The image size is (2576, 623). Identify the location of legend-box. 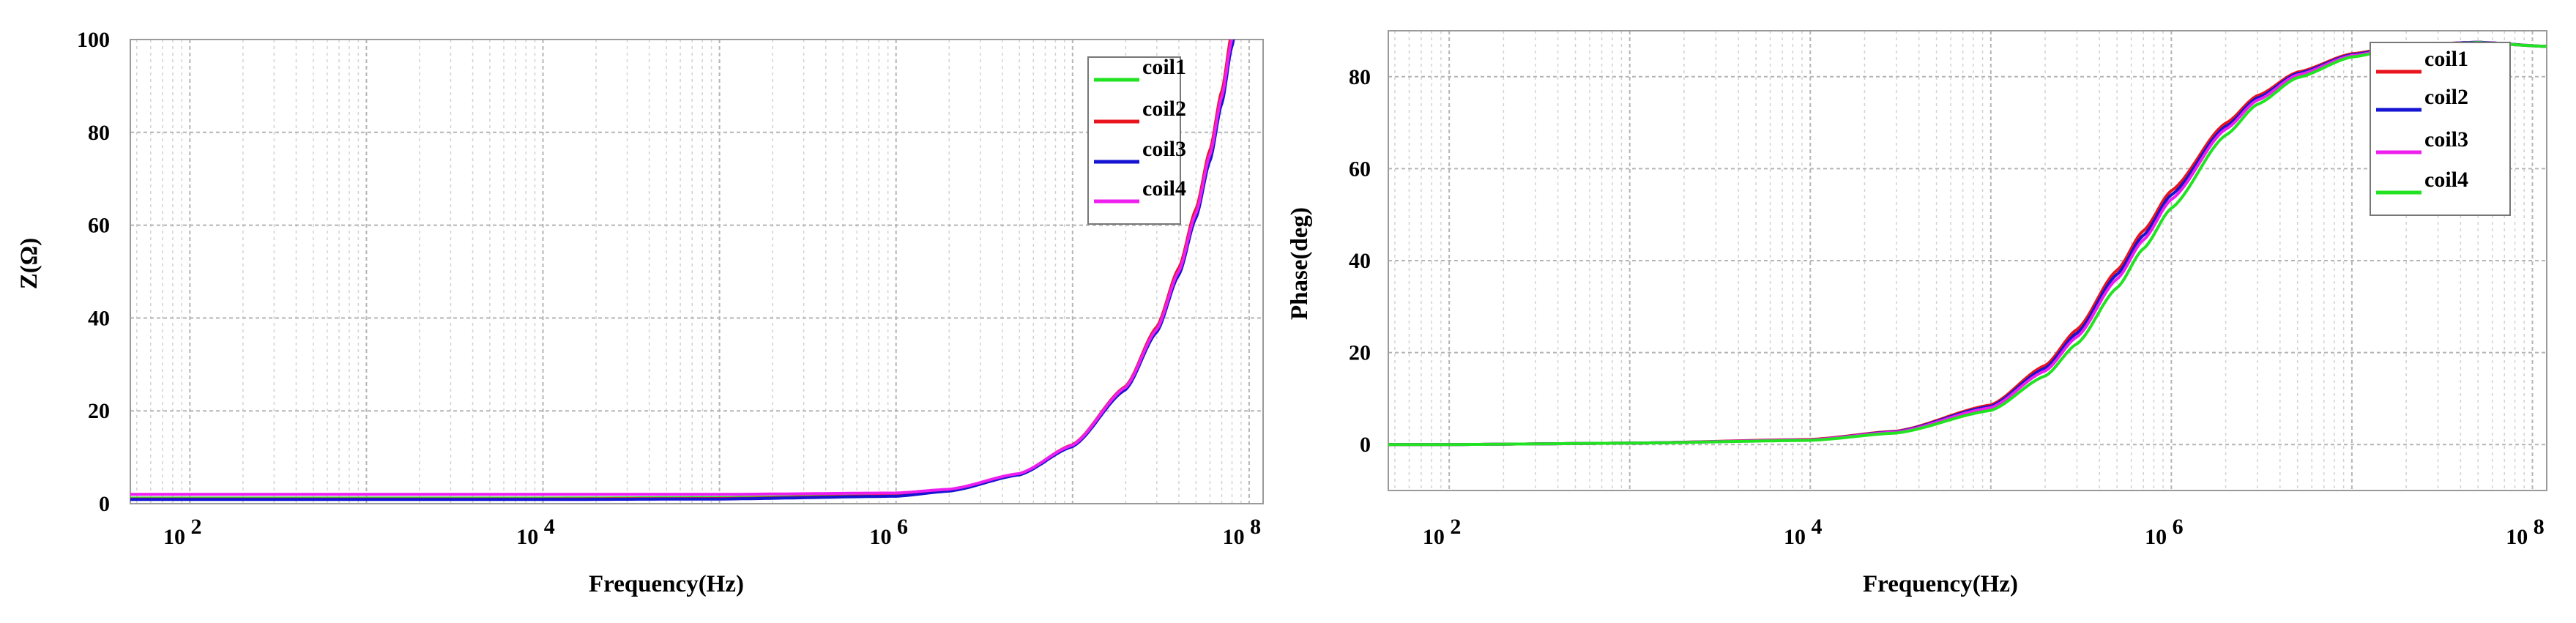
(1134, 140).